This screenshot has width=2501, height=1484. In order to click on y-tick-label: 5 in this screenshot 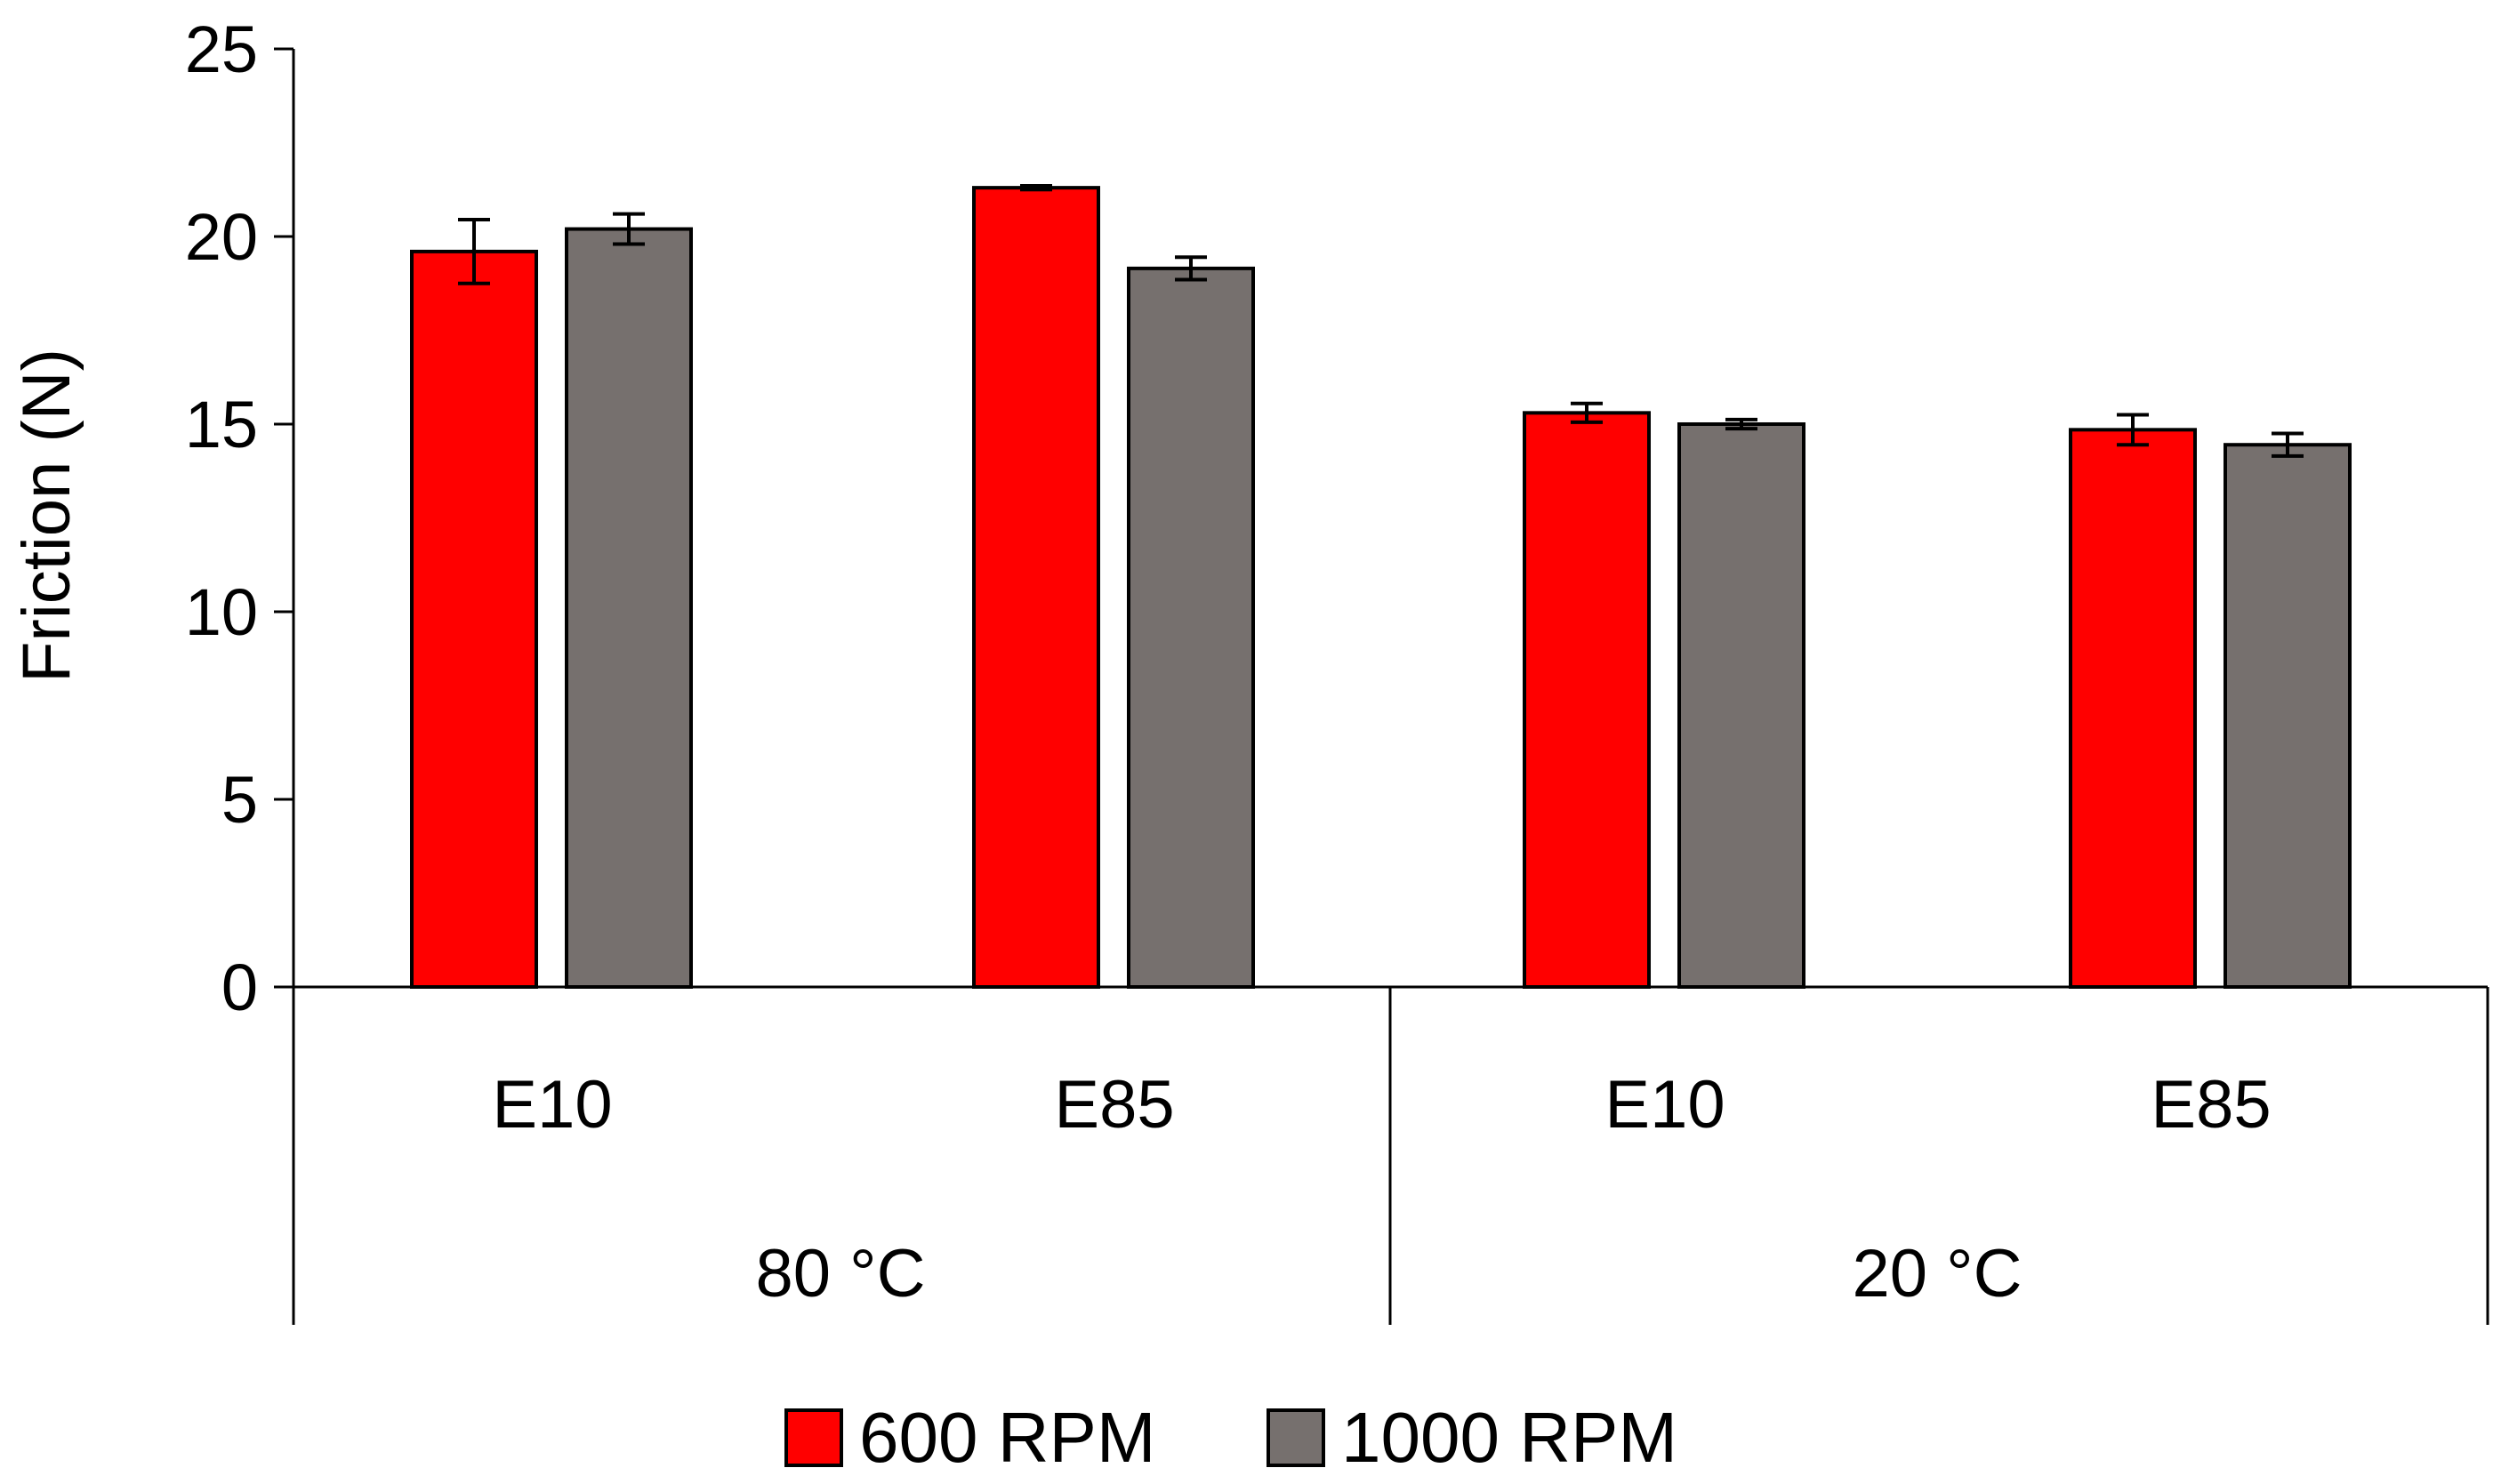, I will do `click(239, 800)`.